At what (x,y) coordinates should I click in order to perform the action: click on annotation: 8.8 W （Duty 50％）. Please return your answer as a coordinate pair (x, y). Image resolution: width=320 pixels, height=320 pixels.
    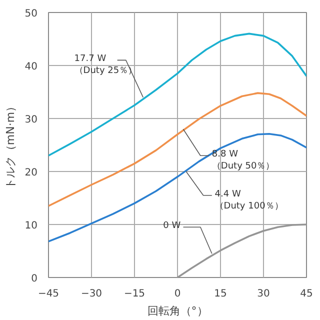
    Looking at the image, I should click on (243, 161).